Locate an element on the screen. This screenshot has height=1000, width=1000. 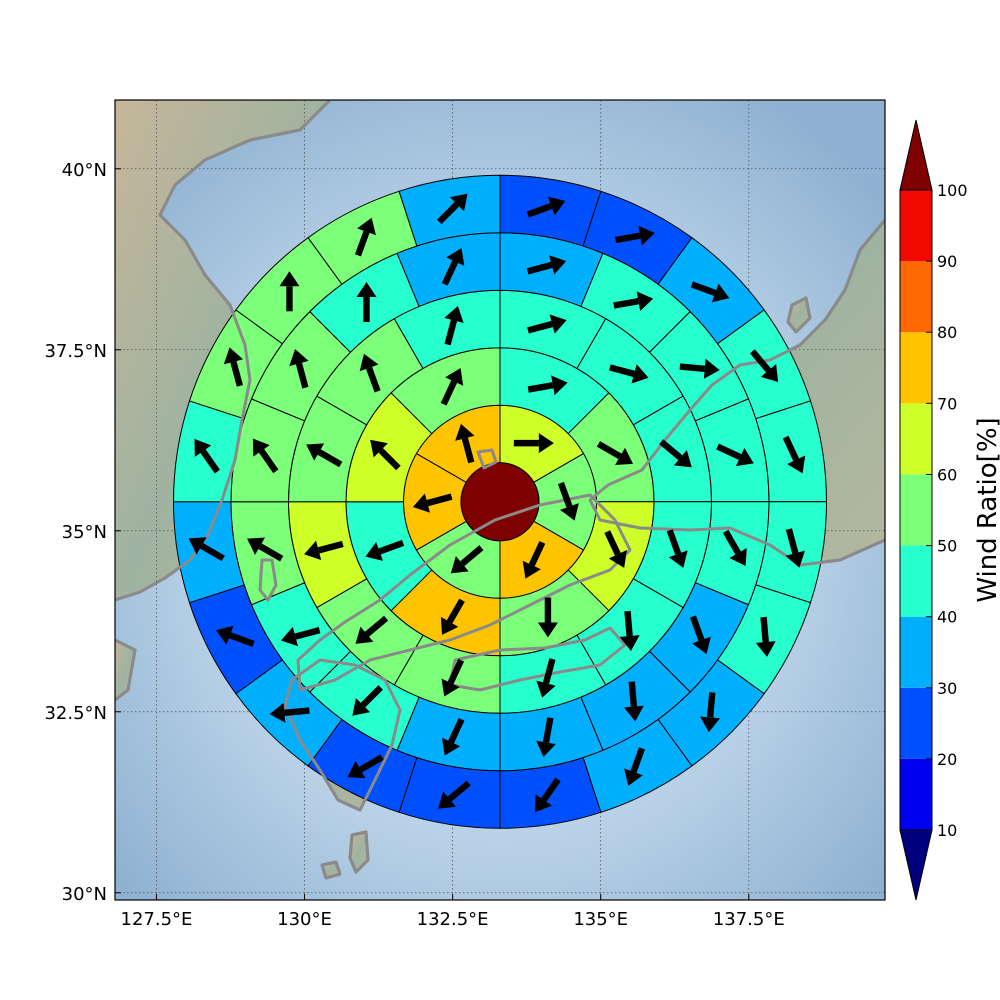
wind-arrow-r1-s6 is located at coordinates (465, 443).